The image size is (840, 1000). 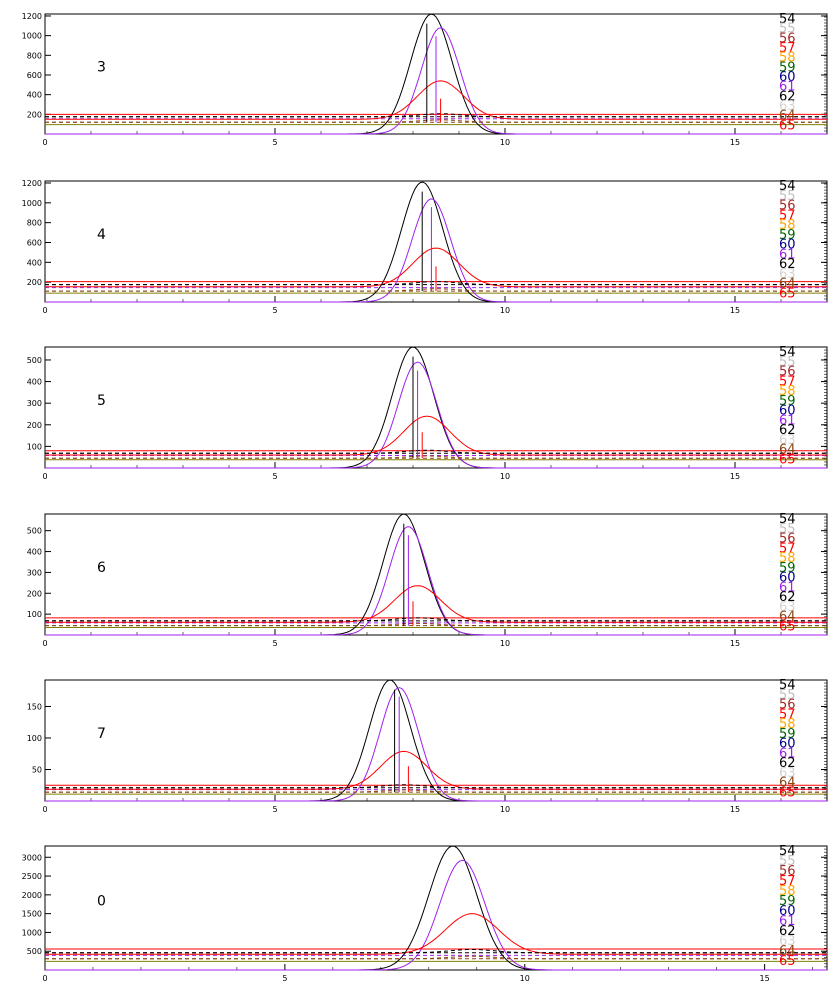 What do you see at coordinates (34, 55) in the screenshot?
I see `y-tick-label: 800` at bounding box center [34, 55].